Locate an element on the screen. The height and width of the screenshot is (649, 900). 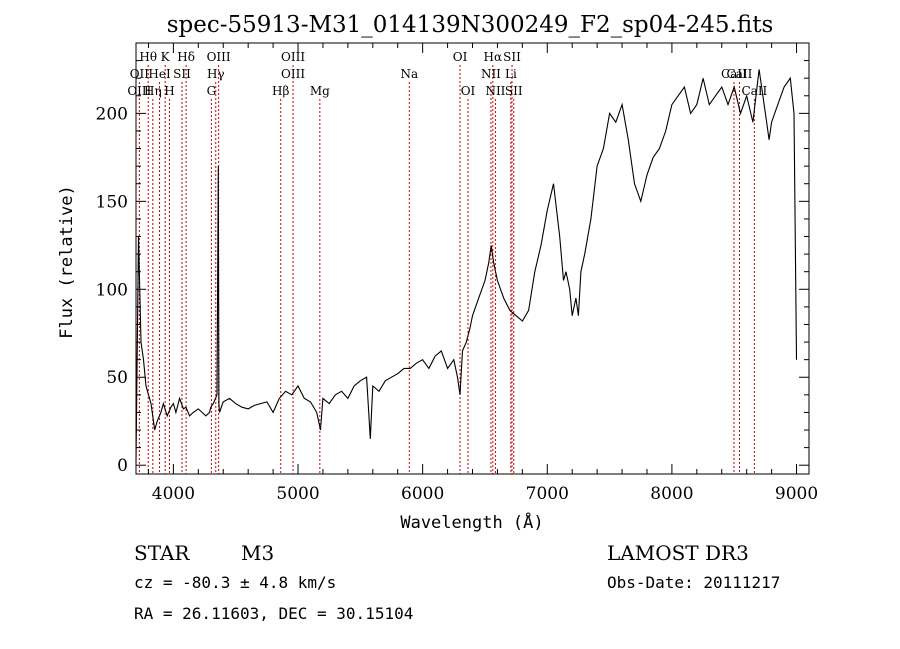
line-marker-label: G is located at coordinates (212, 91).